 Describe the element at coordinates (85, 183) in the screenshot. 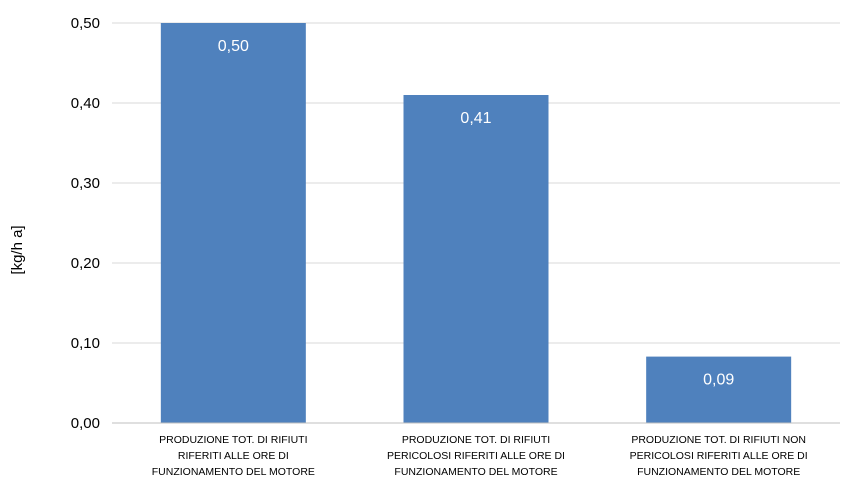

I see `y-tick-label: 0,30` at that location.